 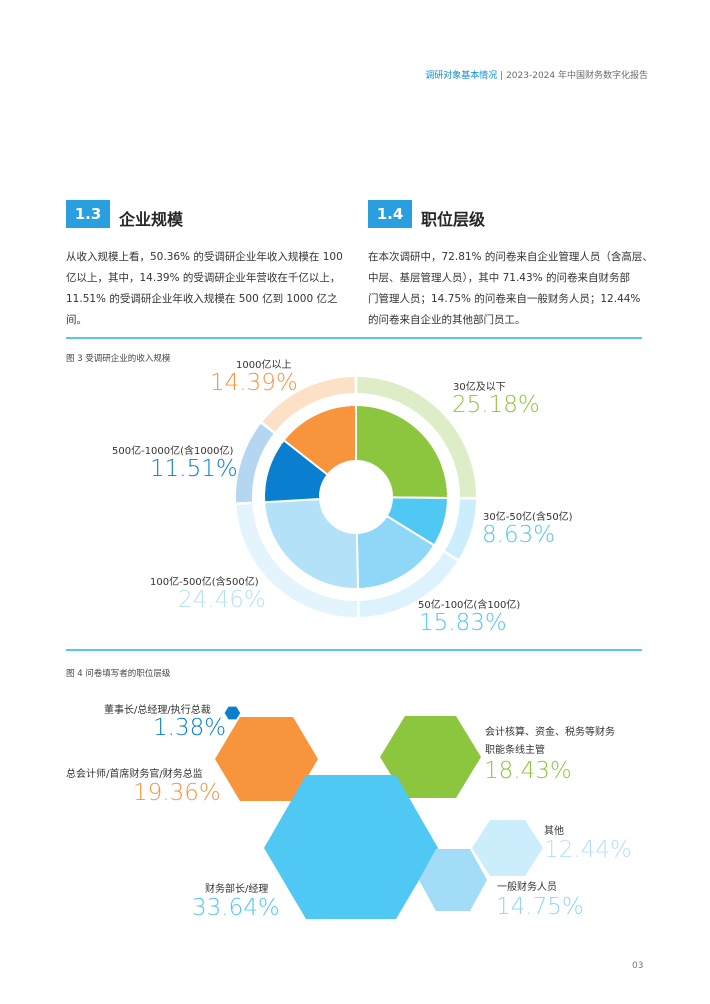 I want to click on running-header: 调研对象基本情况 | 2023-2024 年中国财务数字化报告, so click(x=474, y=74).